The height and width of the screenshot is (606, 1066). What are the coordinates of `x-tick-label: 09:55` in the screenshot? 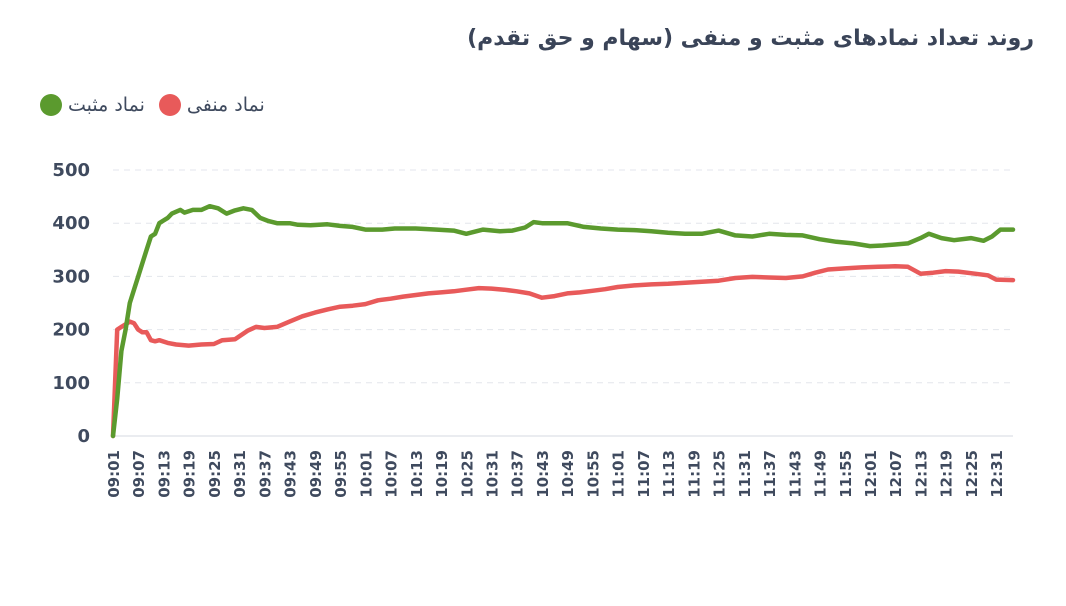 It's located at (341, 474).